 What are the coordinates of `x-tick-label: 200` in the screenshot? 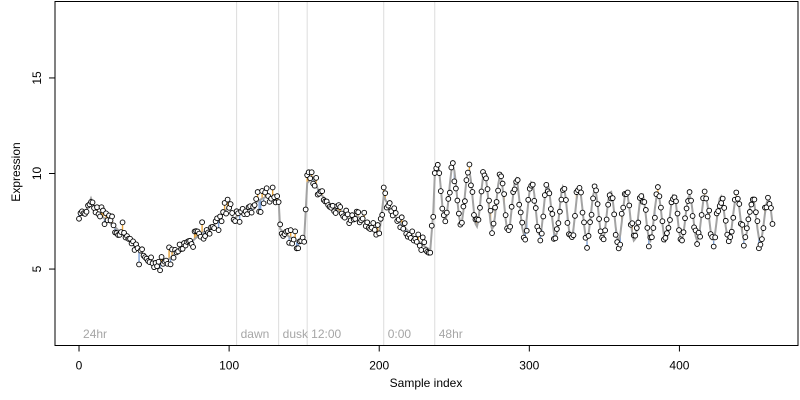 It's located at (379, 366).